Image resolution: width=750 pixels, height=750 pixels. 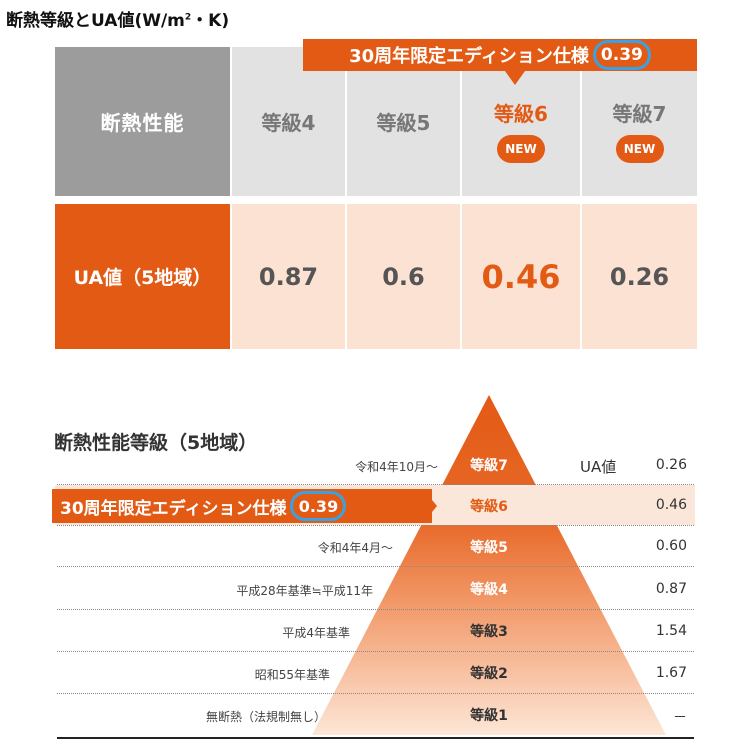 I want to click on edition-banner: 30周年限定エディション仕様 0.39, so click(x=500, y=55).